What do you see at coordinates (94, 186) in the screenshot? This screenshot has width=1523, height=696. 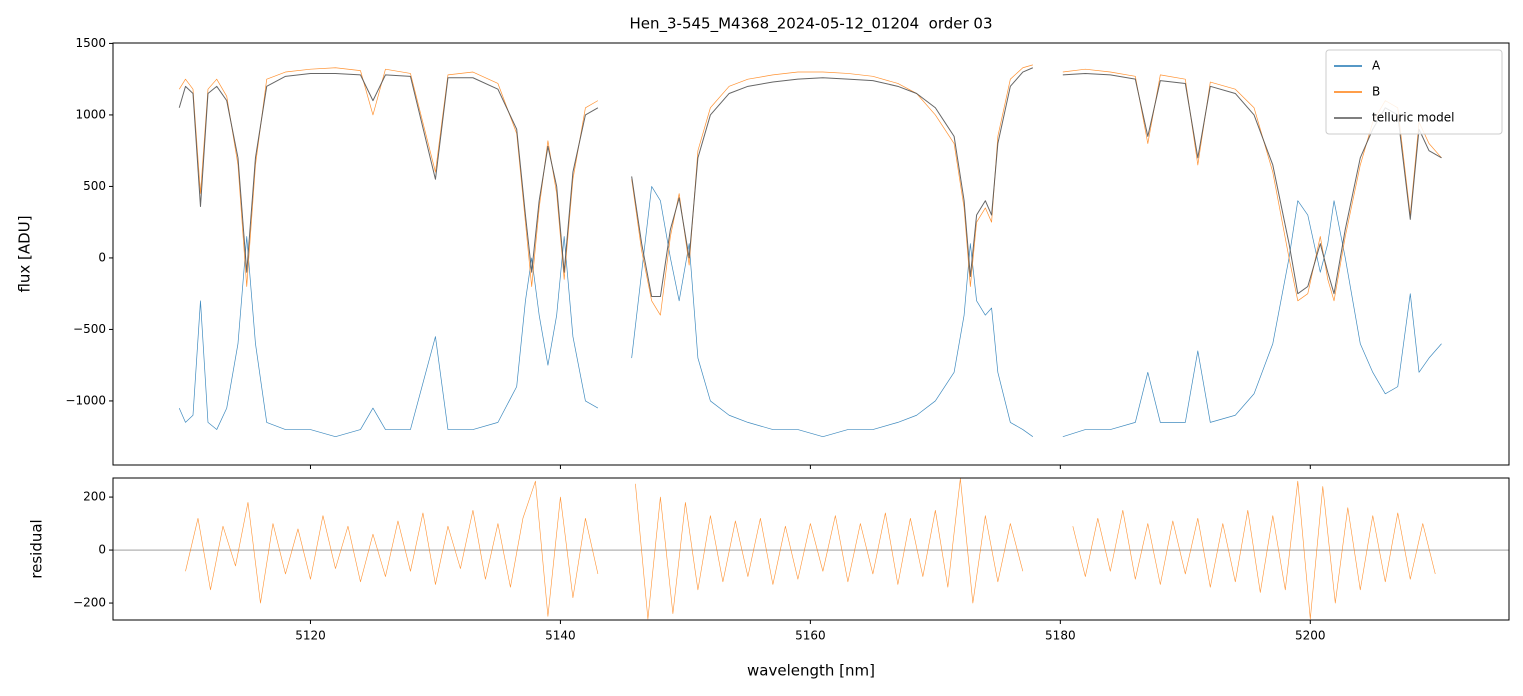 I see `y-tick-label: 500` at bounding box center [94, 186].